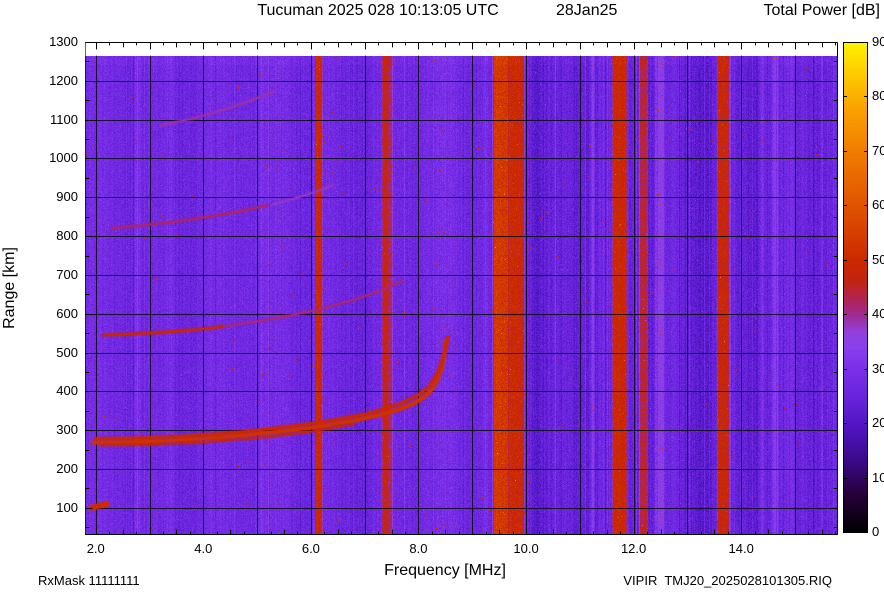 The height and width of the screenshot is (595, 884). Describe the element at coordinates (855, 287) in the screenshot. I see `colorbar` at that location.